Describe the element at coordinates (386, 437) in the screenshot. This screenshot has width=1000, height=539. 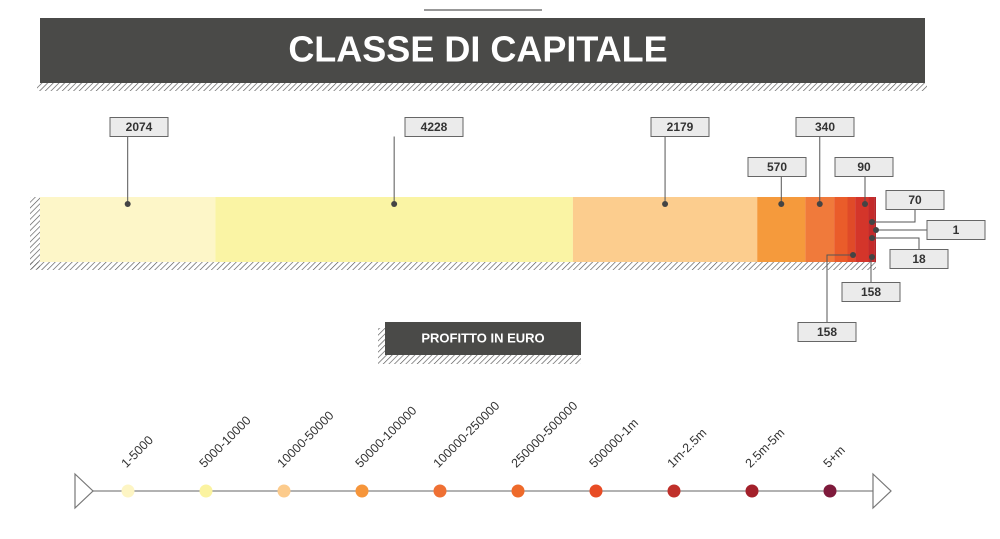
I see `legend-label: 50000-100000` at that location.